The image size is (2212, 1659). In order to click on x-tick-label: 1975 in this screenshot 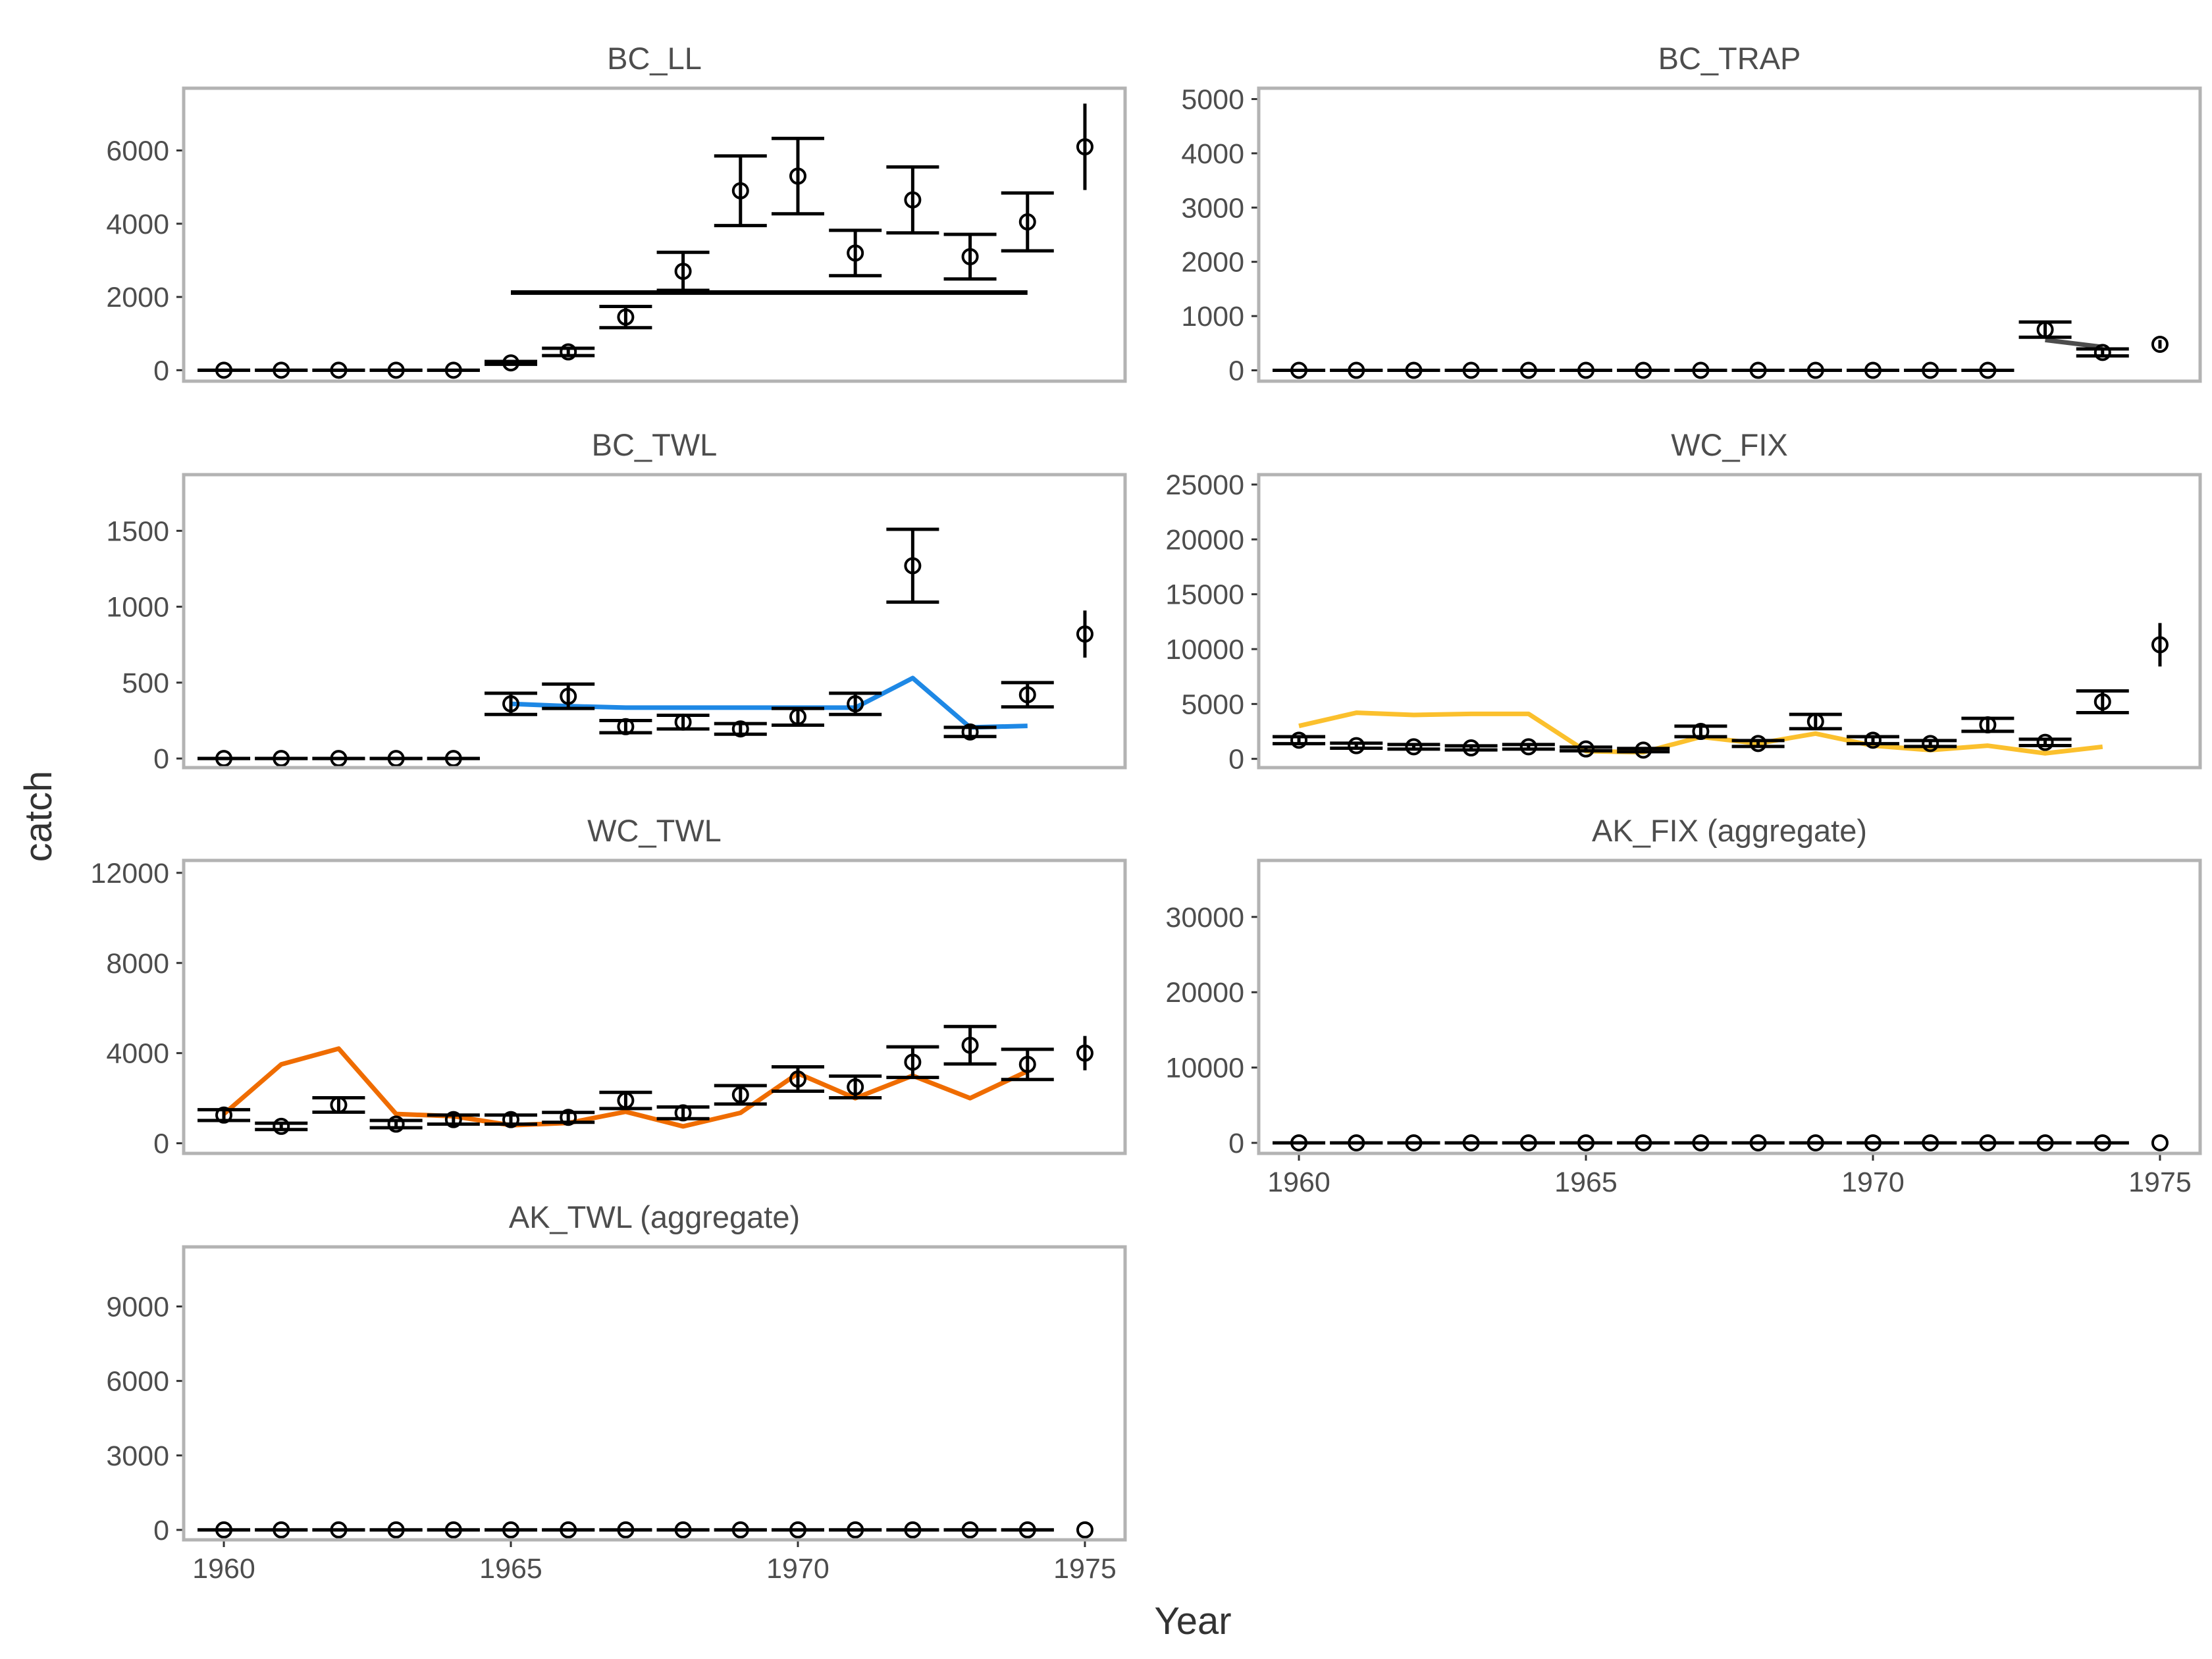, I will do `click(2160, 1182)`.